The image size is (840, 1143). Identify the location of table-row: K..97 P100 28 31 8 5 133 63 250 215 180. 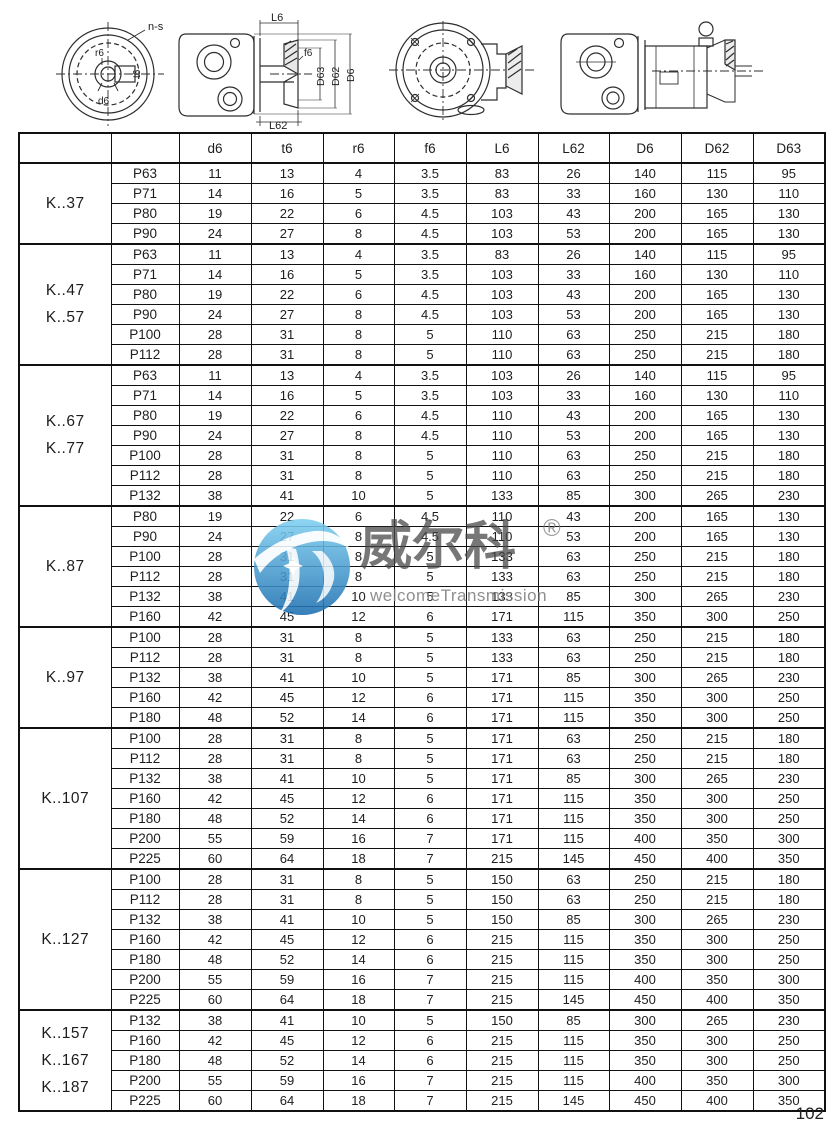
(422, 677).